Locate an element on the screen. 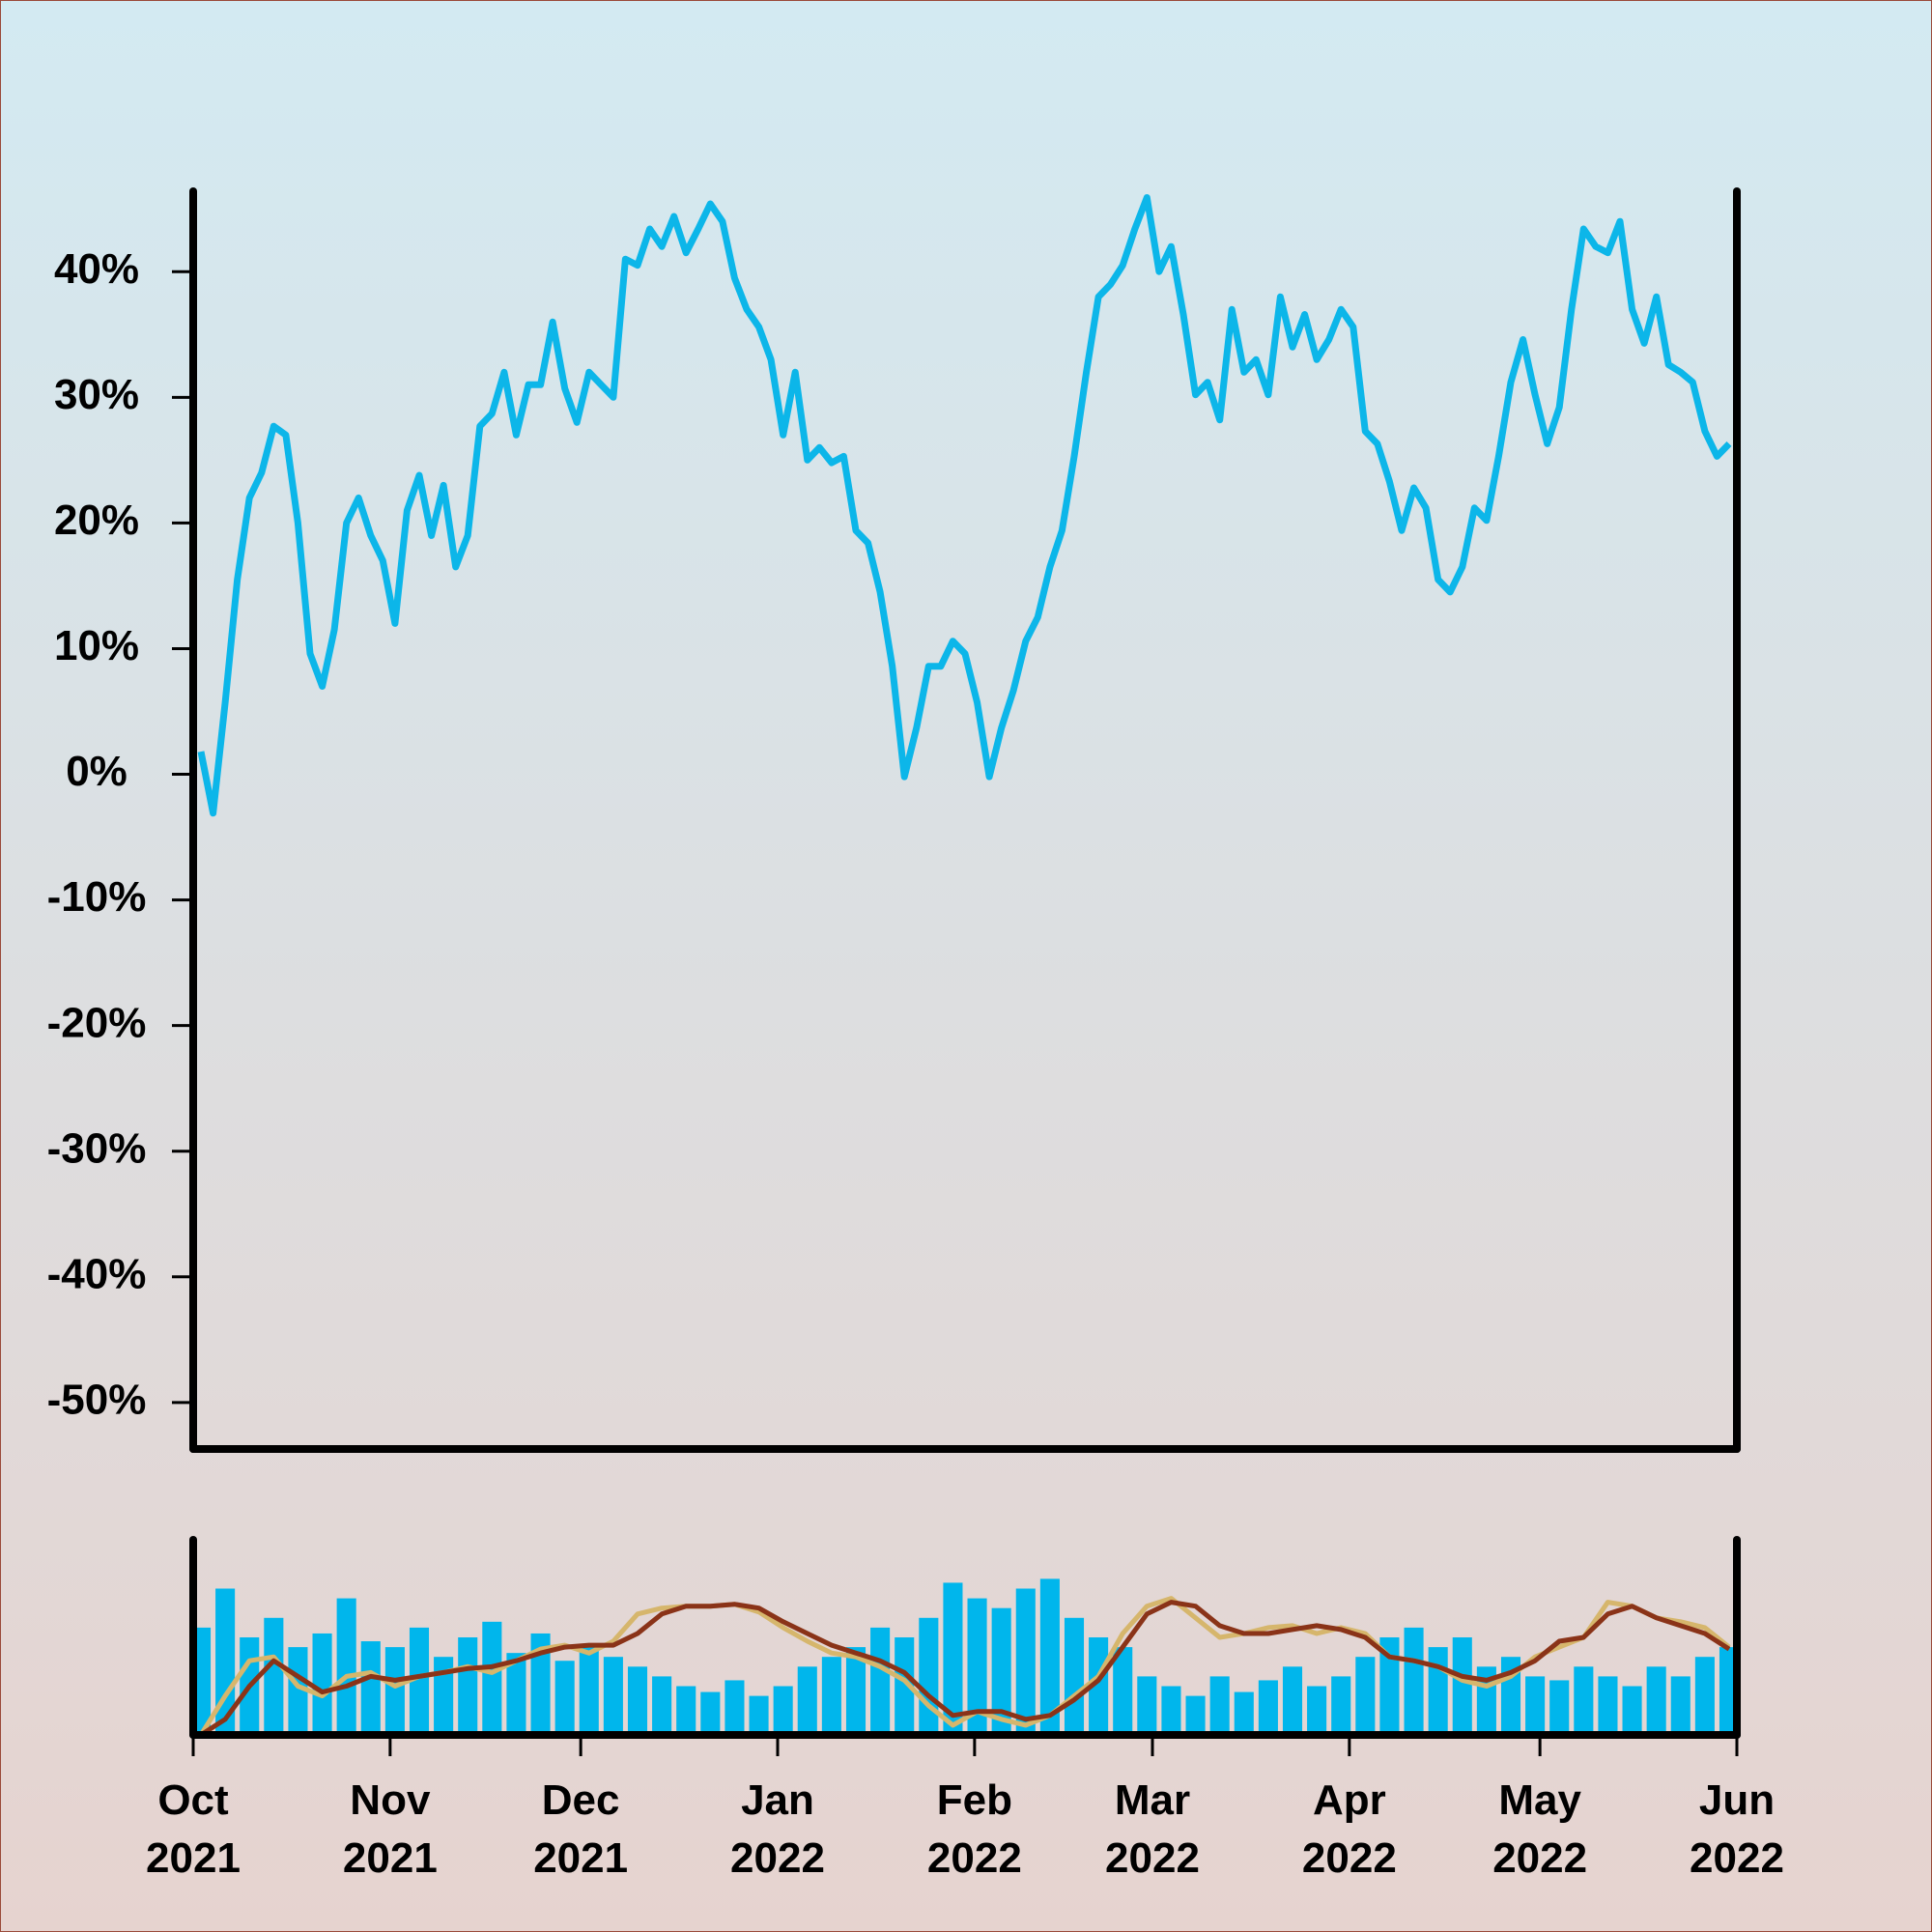 The height and width of the screenshot is (1932, 1932). x-tick-label-line: Mar is located at coordinates (1152, 1800).